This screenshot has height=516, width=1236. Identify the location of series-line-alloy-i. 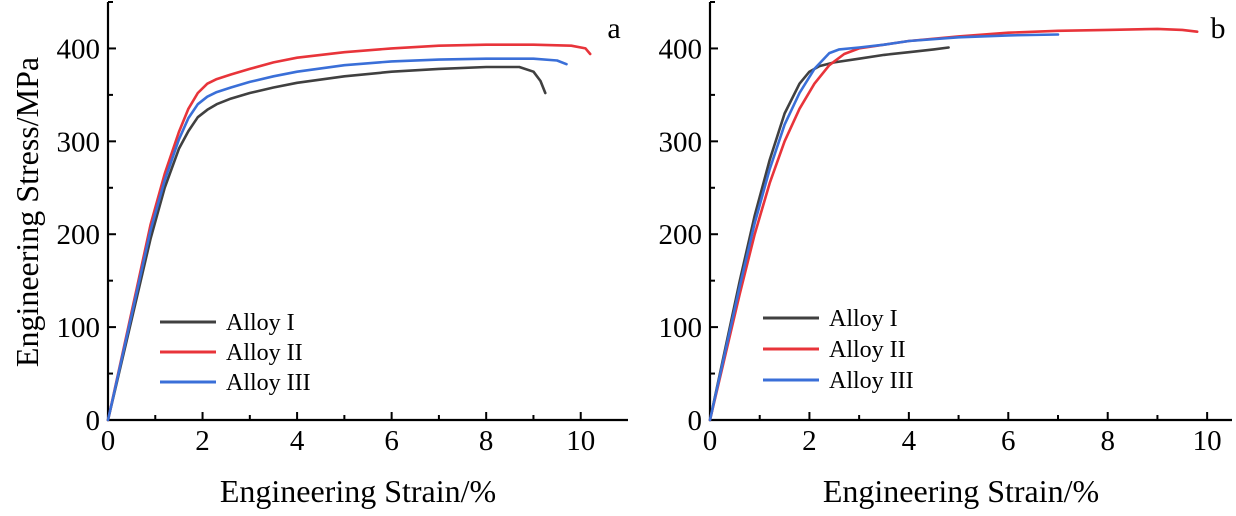
(829, 234).